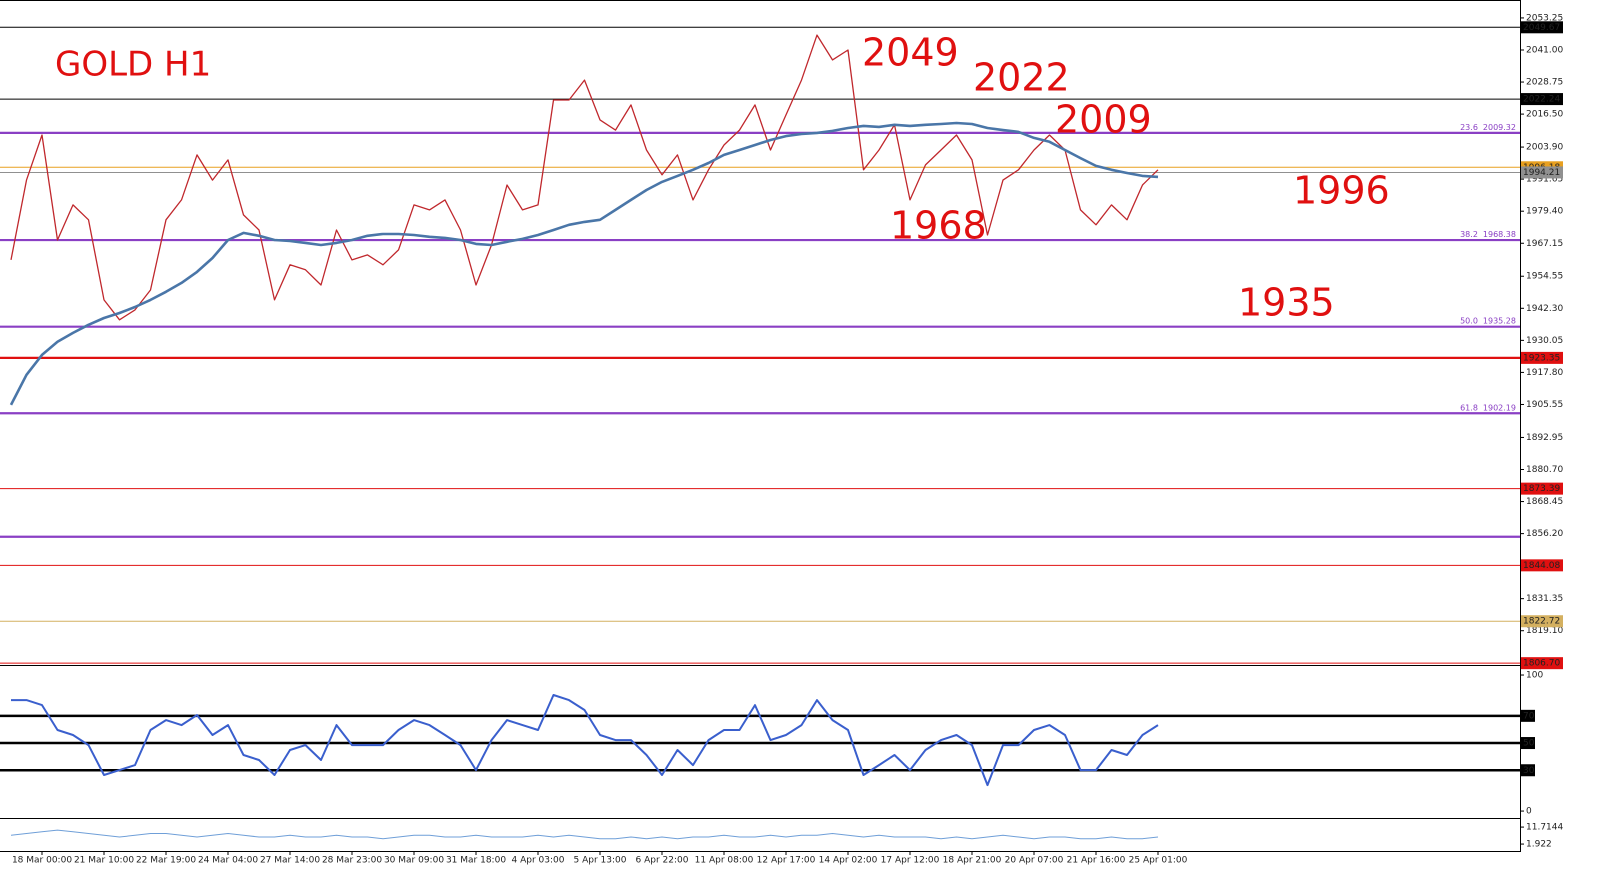 This screenshot has height=893, width=1609. What do you see at coordinates (1544, 18) in the screenshot?
I see `y-tick-label: 2053.25` at bounding box center [1544, 18].